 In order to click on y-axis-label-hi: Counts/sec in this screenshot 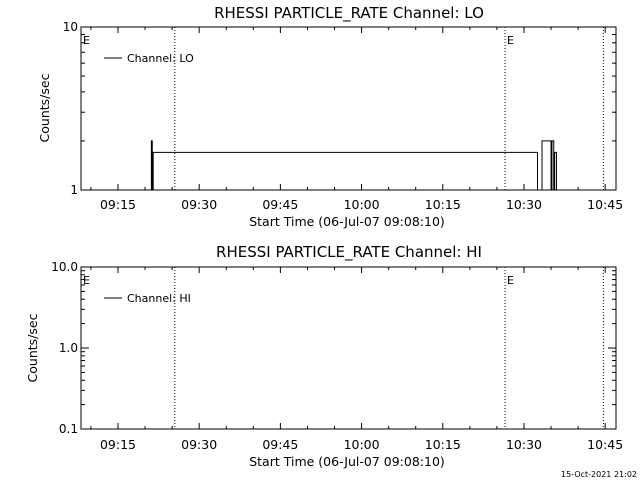, I will do `click(32, 347)`.